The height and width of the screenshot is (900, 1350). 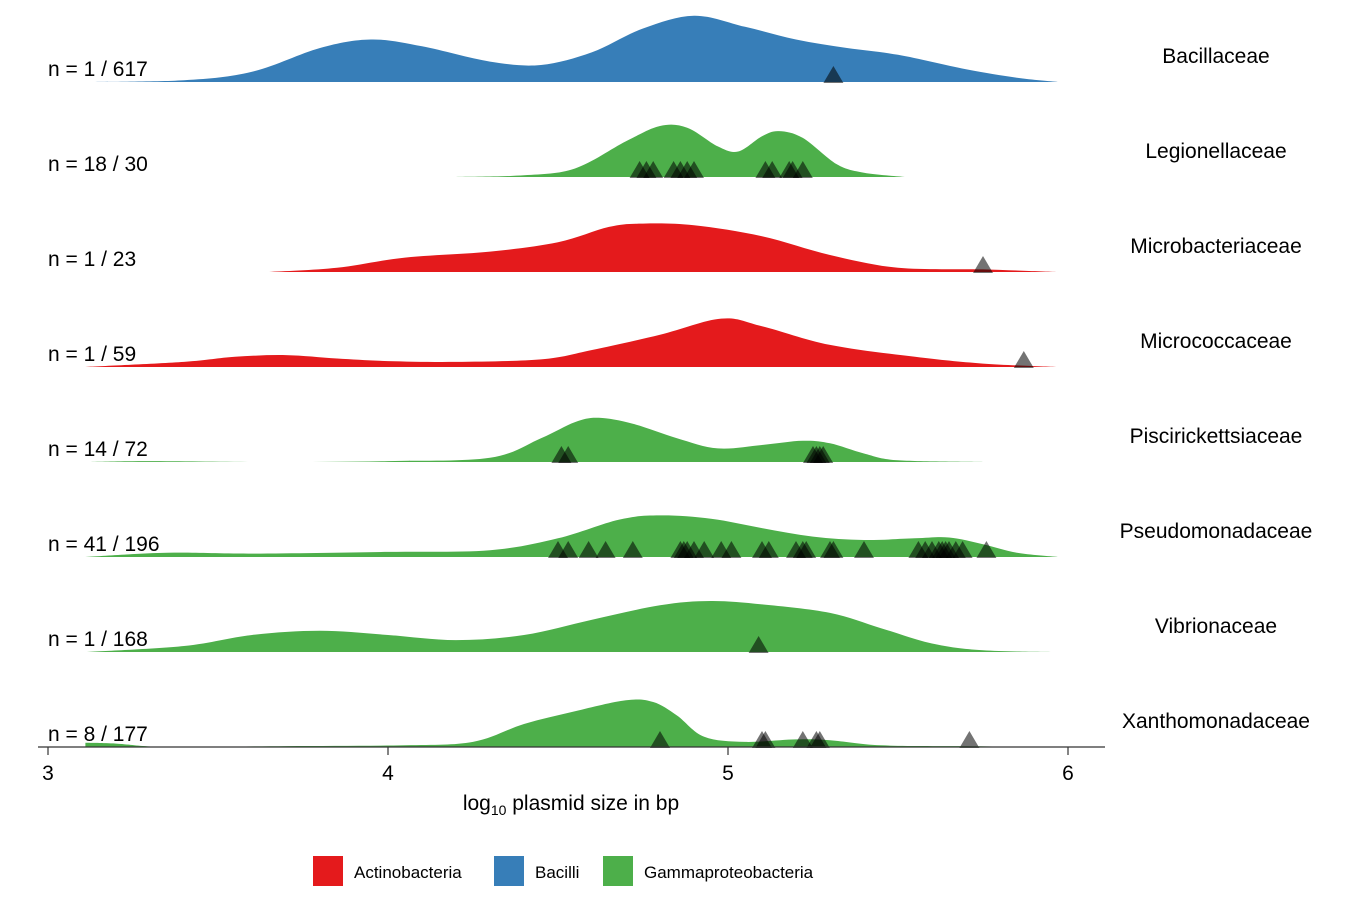 I want to click on x-axis-label-suffix: plasmid size in bp, so click(x=592, y=803).